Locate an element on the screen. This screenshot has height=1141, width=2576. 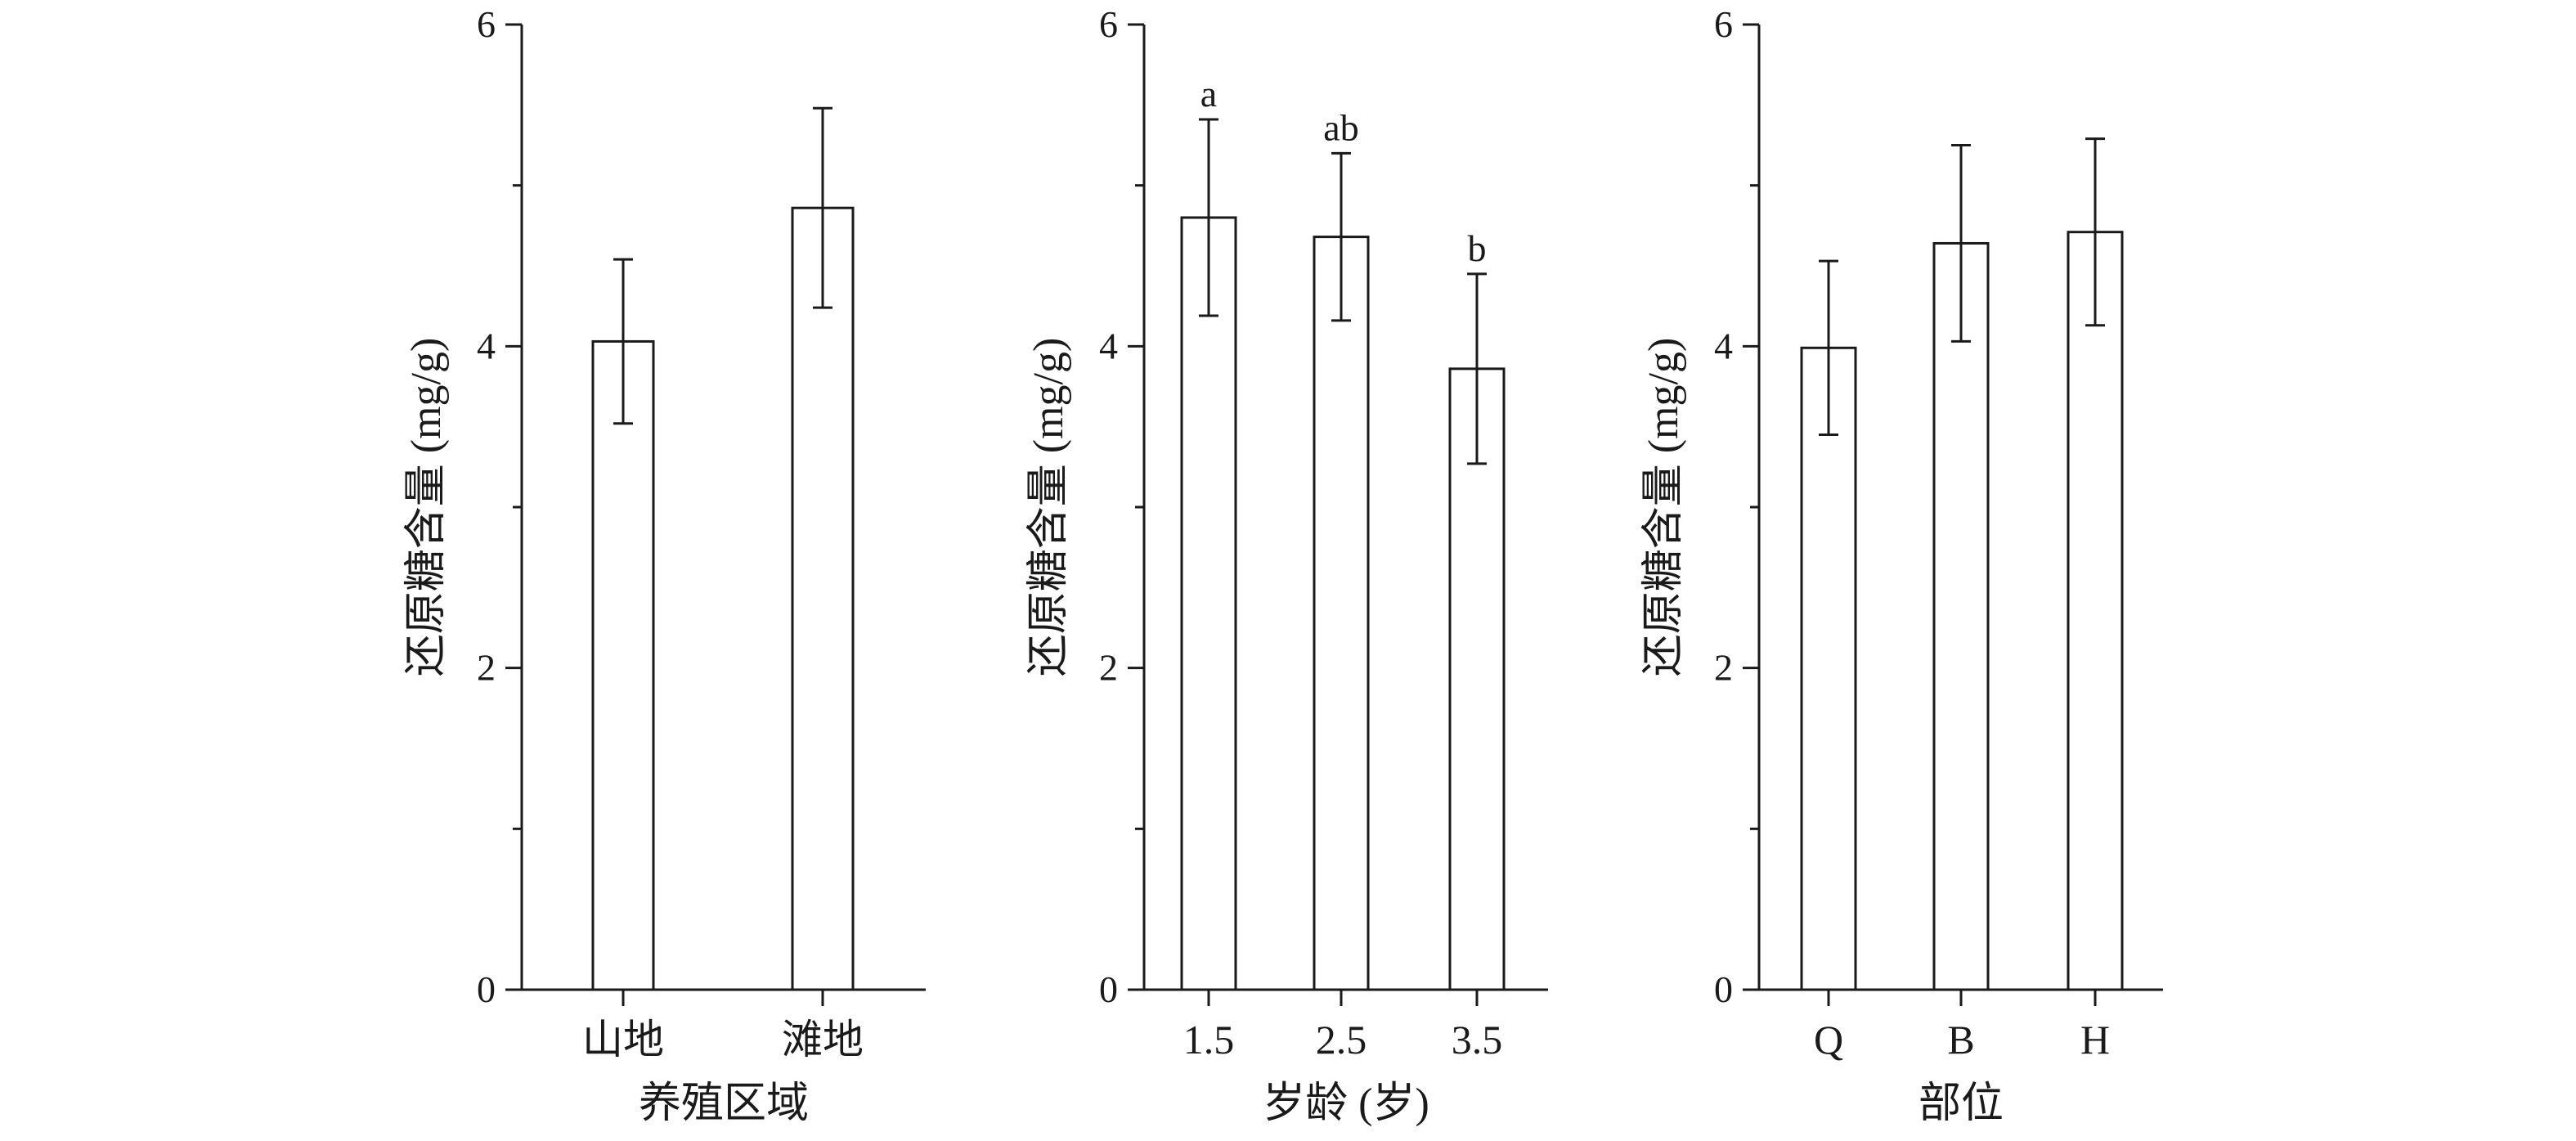
x-axis-title: 养殖区域 is located at coordinates (724, 1103).